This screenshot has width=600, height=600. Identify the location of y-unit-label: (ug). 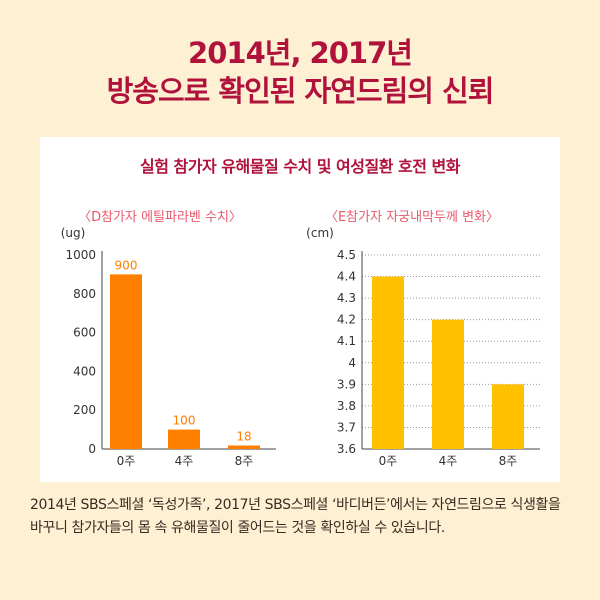
(73, 233).